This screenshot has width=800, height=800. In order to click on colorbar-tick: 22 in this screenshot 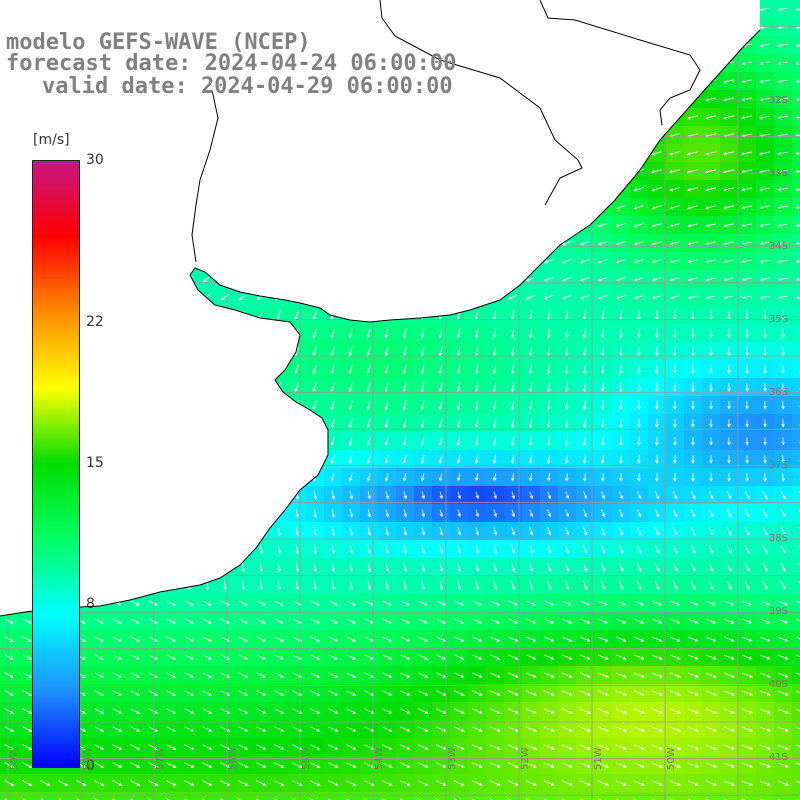, I will do `click(95, 321)`.